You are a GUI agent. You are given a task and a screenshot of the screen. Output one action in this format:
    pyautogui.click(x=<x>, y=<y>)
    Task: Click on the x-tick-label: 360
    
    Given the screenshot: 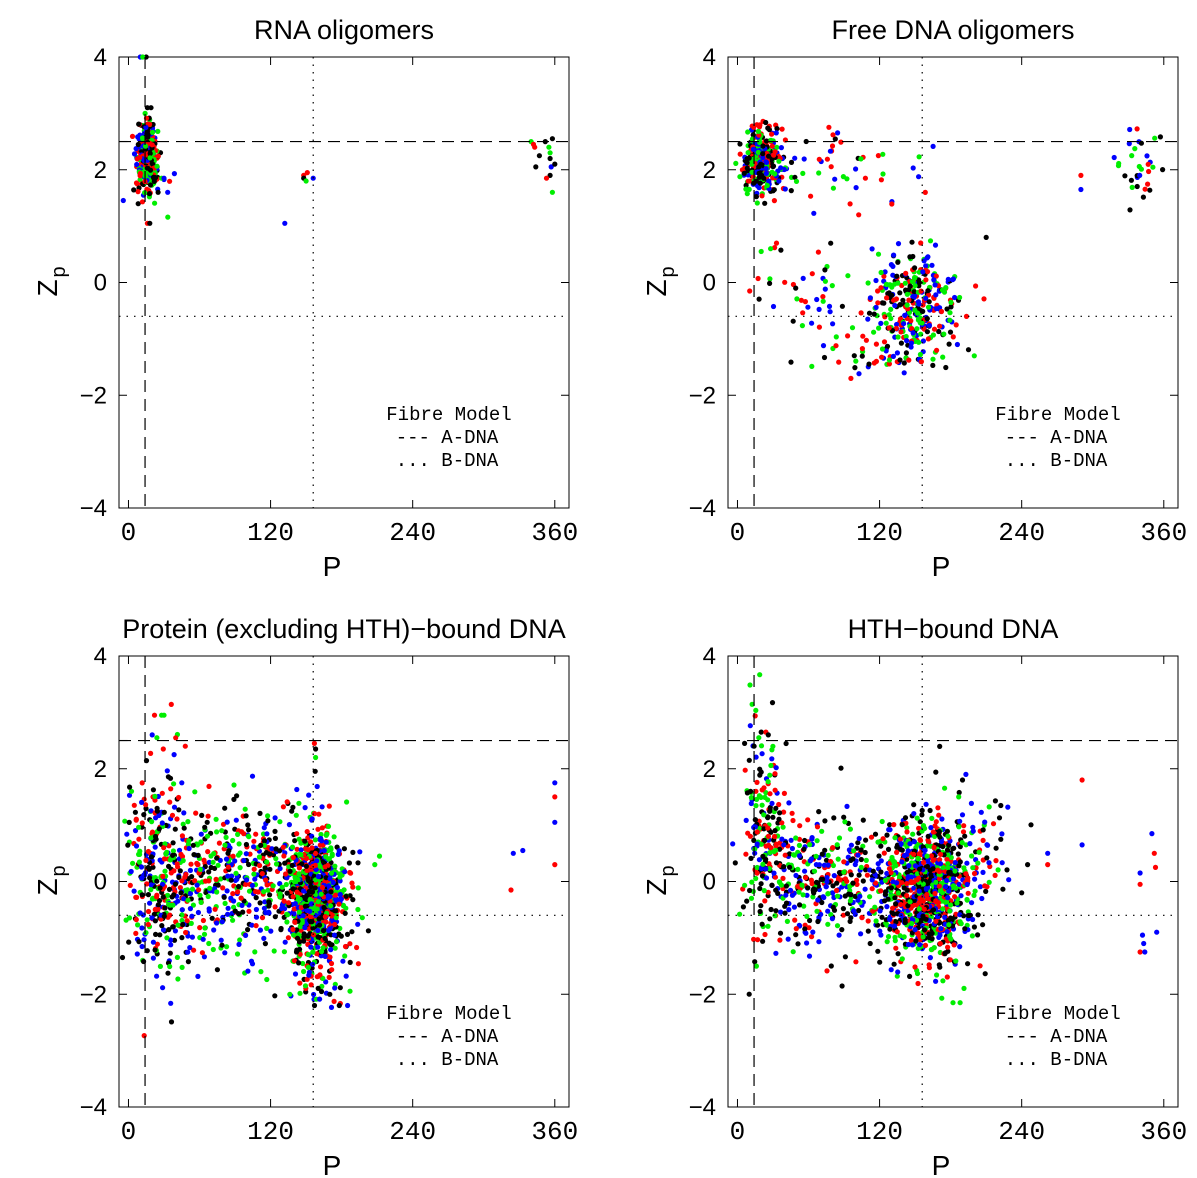 What is the action you would take?
    pyautogui.click(x=554, y=533)
    